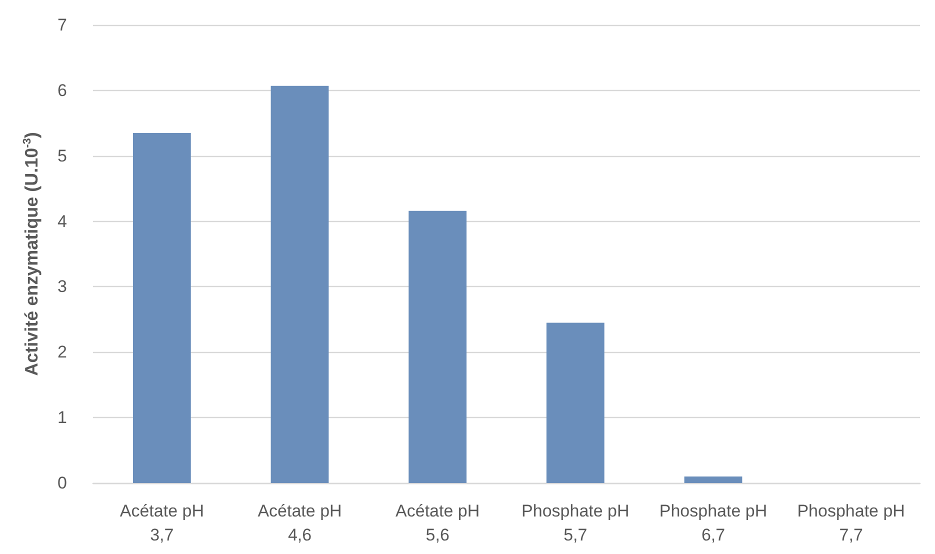 The image size is (935, 554). Describe the element at coordinates (851, 523) in the screenshot. I see `x-tick-label: Phosphate pH 7,7` at that location.